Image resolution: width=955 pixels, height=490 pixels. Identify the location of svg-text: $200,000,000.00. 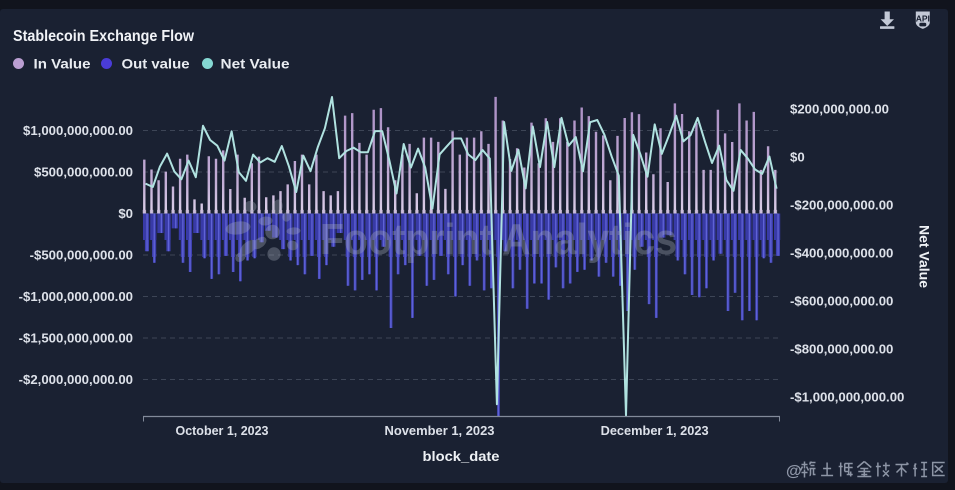
(839, 109).